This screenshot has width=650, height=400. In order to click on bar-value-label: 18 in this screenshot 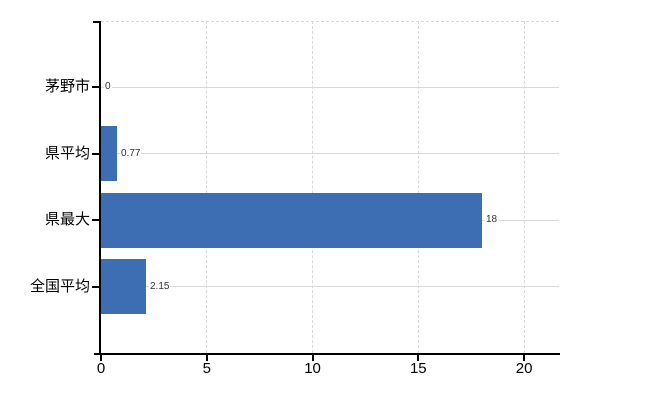, I will do `click(492, 220)`.